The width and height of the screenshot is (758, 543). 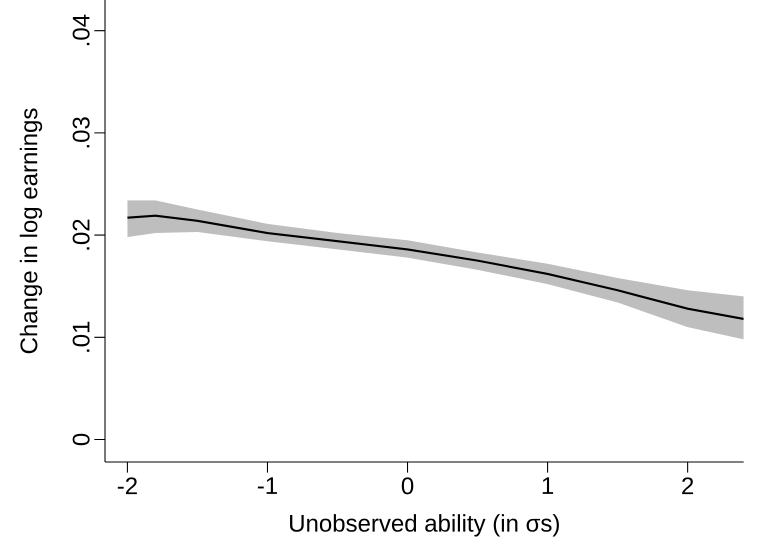 I want to click on y-tick-label: .01, so click(x=81, y=337).